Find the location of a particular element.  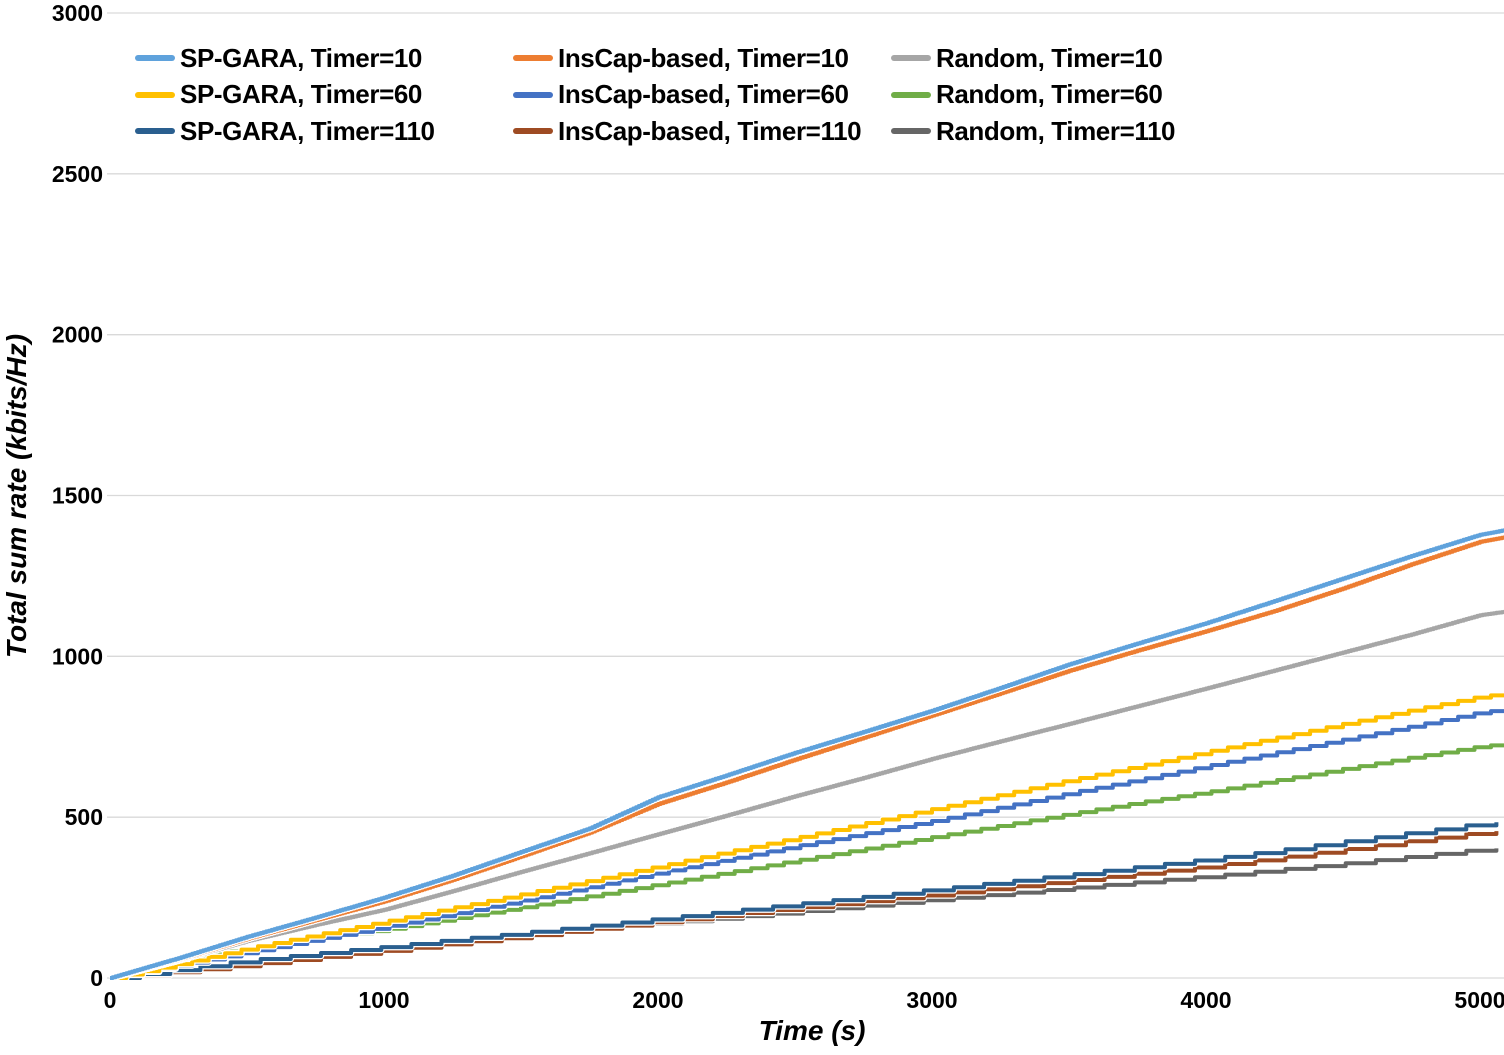

y-tick-label: 0 is located at coordinates (96, 978).